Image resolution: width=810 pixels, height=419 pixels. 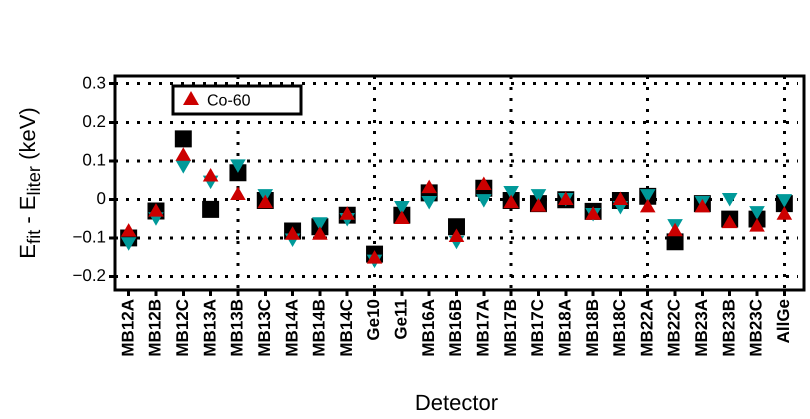 I want to click on legend-label: Co-60, so click(x=229, y=101).